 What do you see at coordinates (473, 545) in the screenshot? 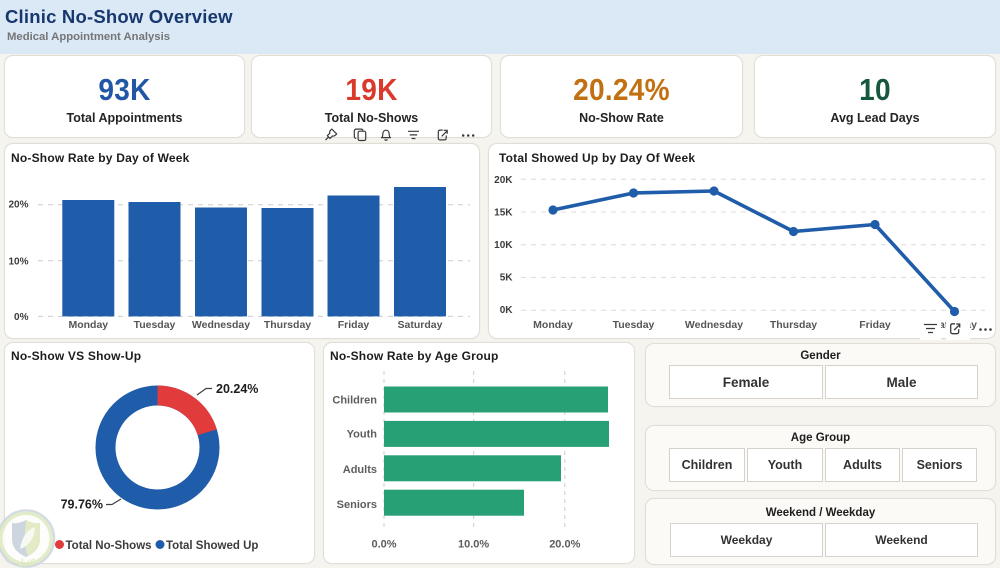
I see `svg-text: 10.0%` at bounding box center [473, 545].